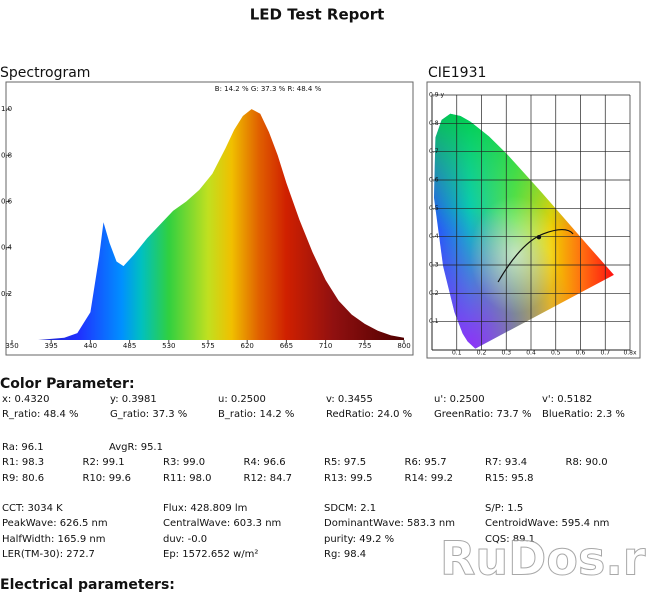 The width and height of the screenshot is (647, 600). Describe the element at coordinates (556, 353) in the screenshot. I see `x-tick-label: 0.5` at that location.